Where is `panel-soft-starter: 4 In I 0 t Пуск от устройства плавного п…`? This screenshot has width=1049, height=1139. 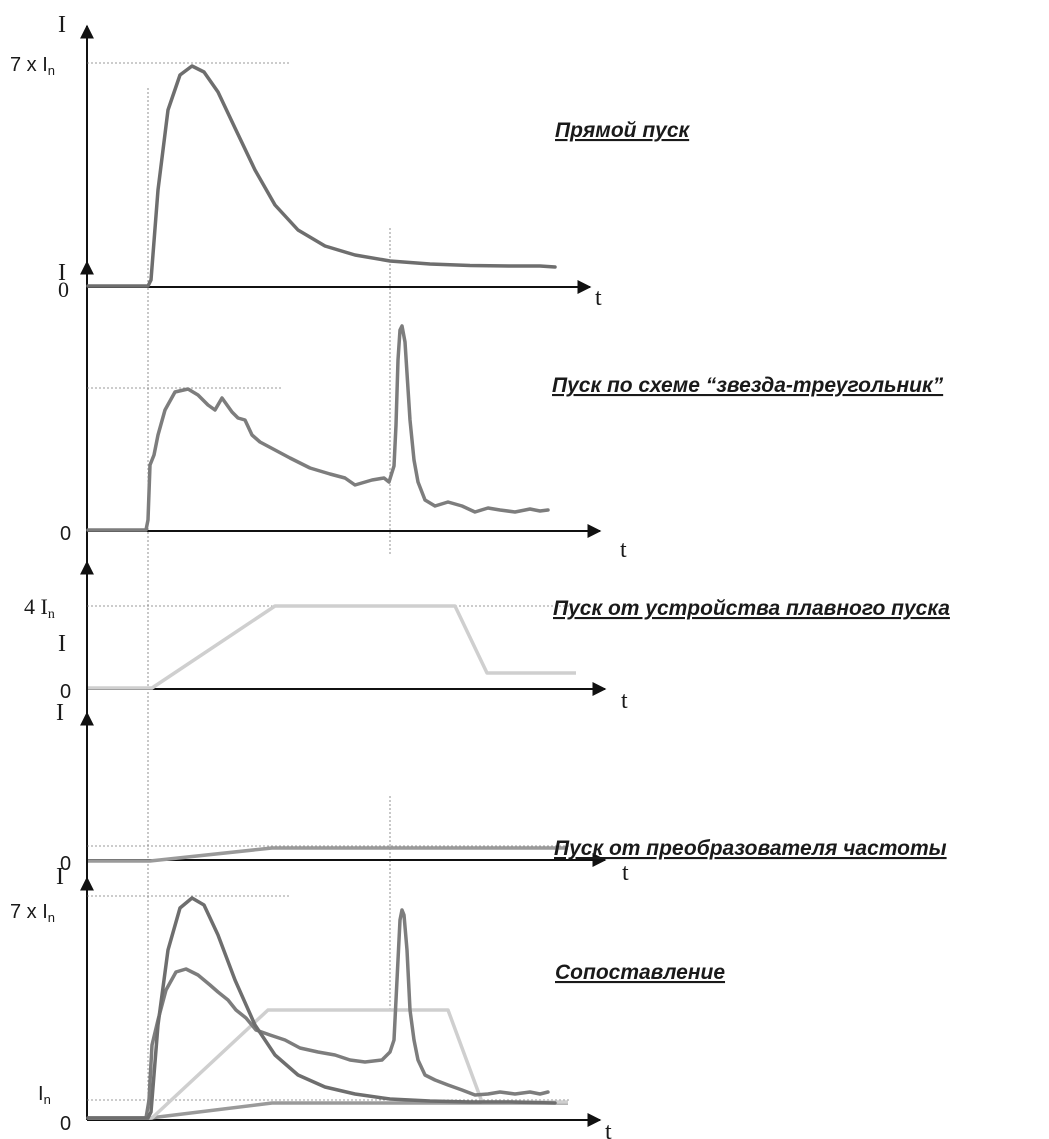
panel-soft-starter: 4 In I 0 t Пуск от устройства плавного п… is located at coordinates (487, 637).